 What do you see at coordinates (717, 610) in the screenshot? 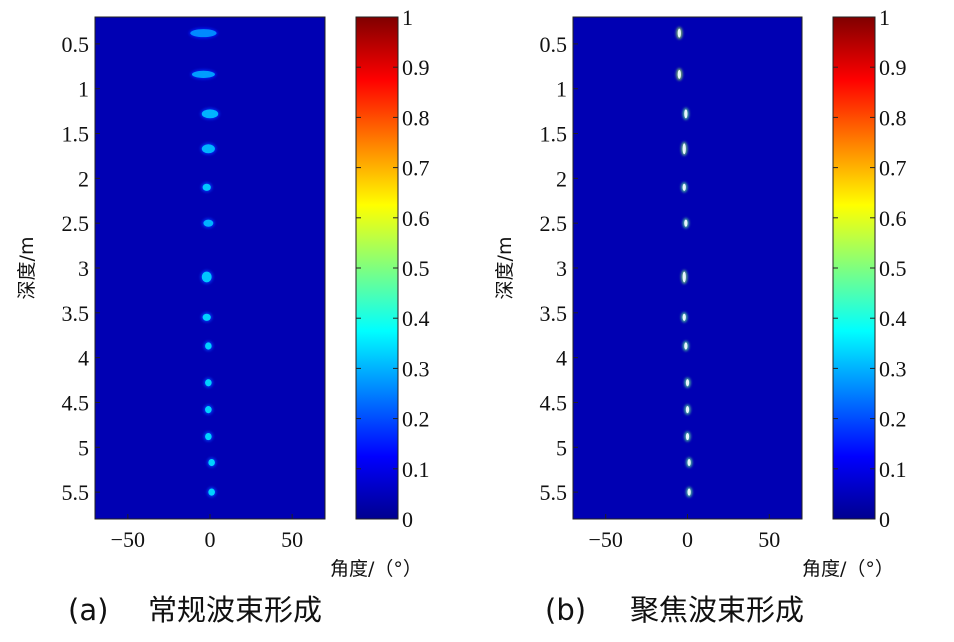
I see `caption-b: 聚焦波束形成` at bounding box center [717, 610].